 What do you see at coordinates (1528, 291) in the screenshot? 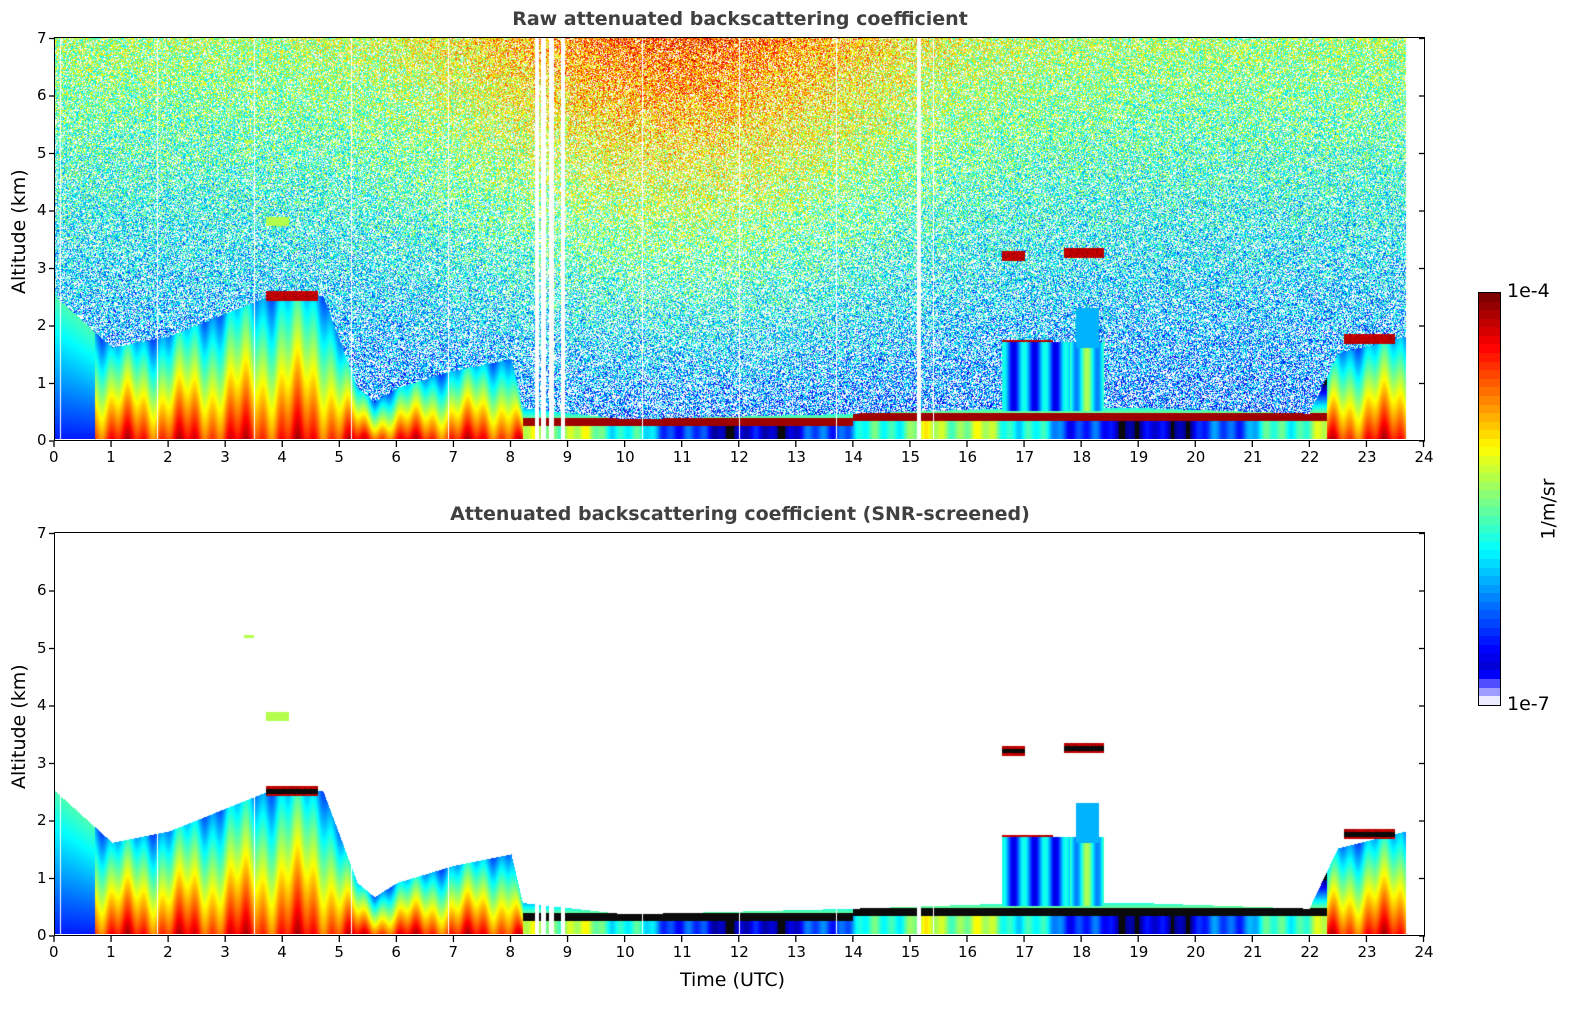
I see `colorbar-max-label: 1e-4` at bounding box center [1528, 291].